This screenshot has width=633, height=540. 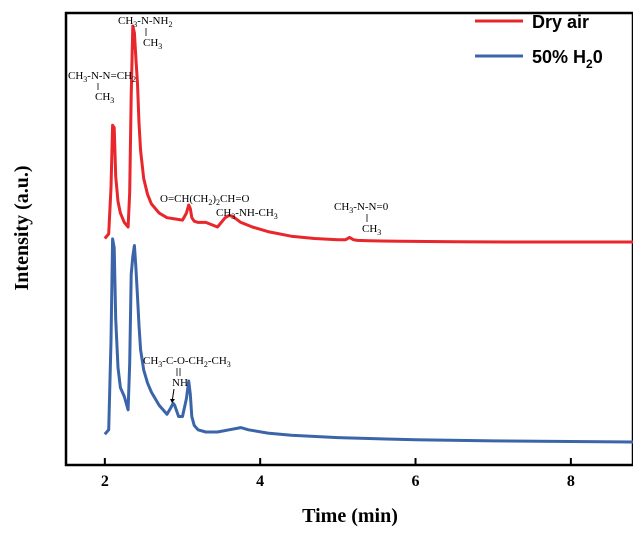 What do you see at coordinates (22, 227) in the screenshot?
I see `y-axis-title: Intensity (a.u.)` at bounding box center [22, 227].